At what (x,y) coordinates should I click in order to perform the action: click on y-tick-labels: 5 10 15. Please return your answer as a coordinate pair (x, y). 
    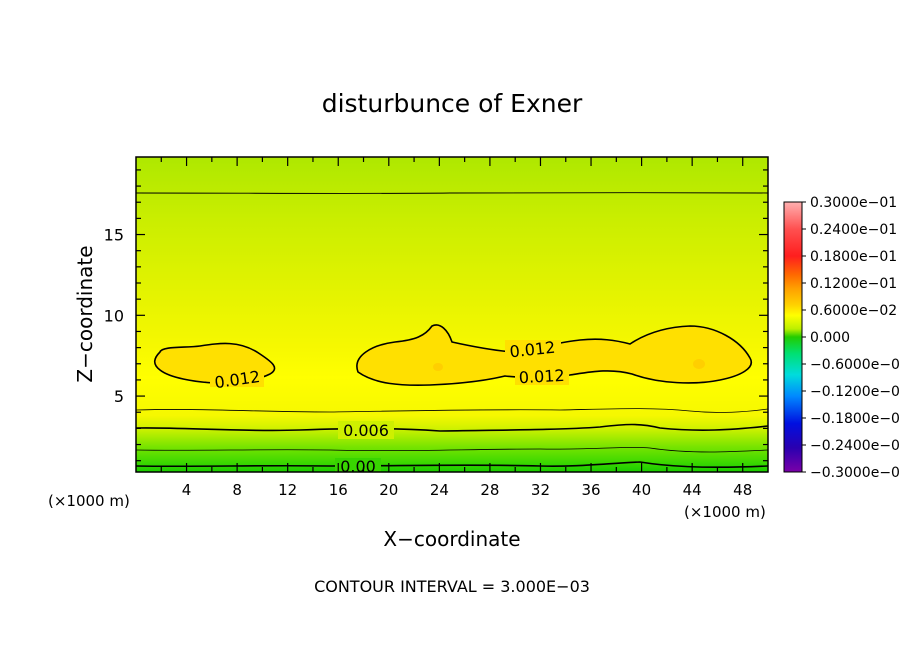
    Looking at the image, I should click on (114, 316).